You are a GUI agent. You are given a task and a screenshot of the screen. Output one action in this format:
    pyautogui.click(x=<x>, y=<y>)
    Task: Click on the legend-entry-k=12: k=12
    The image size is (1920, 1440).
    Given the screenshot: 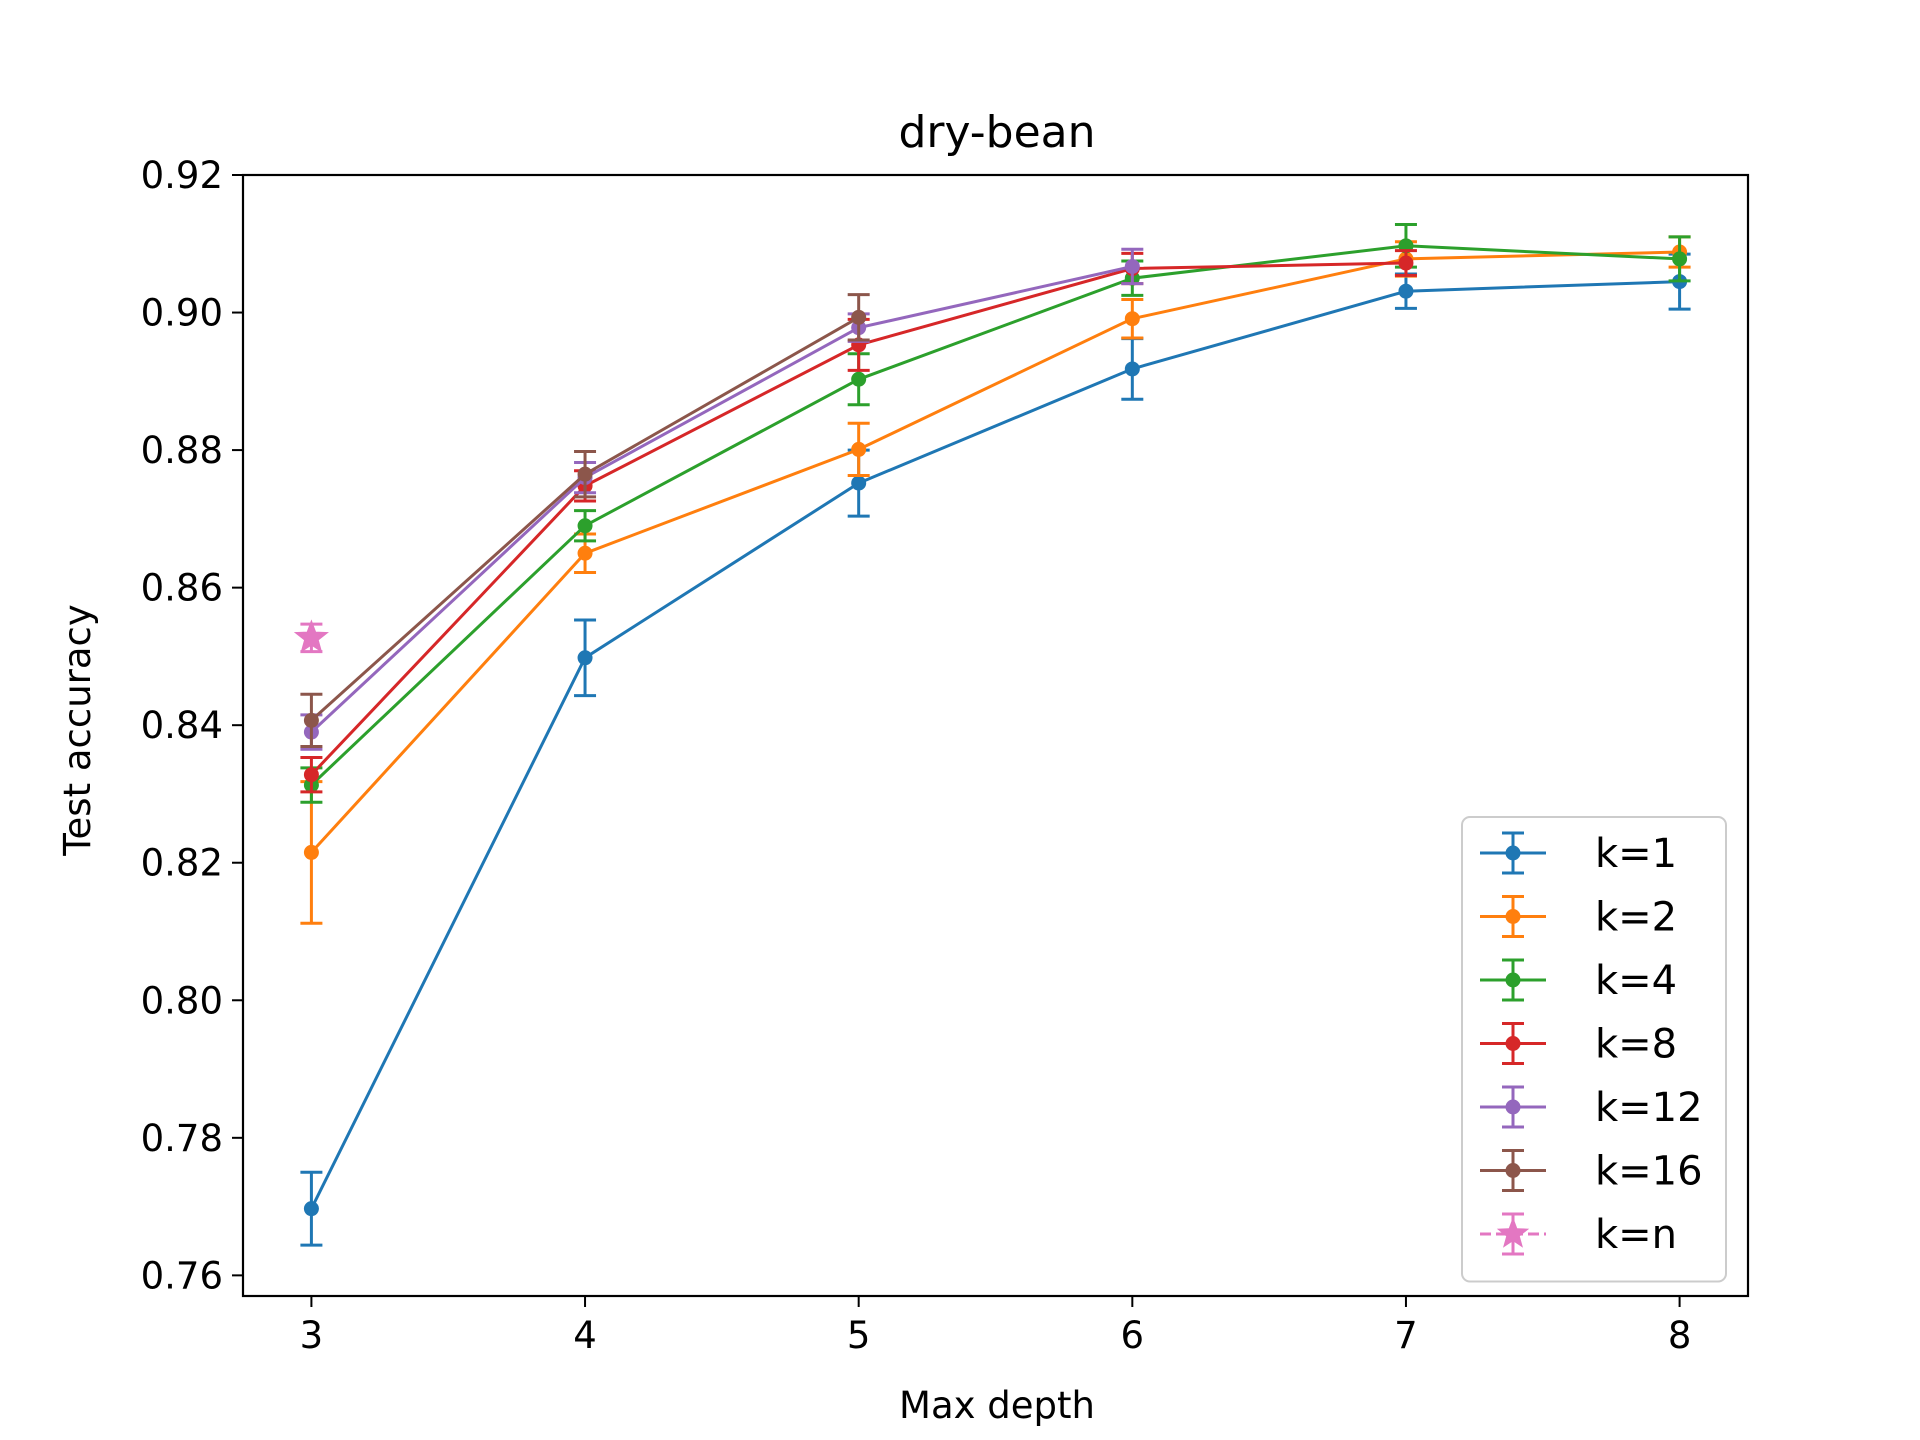 What is the action you would take?
    pyautogui.click(x=1591, y=1108)
    